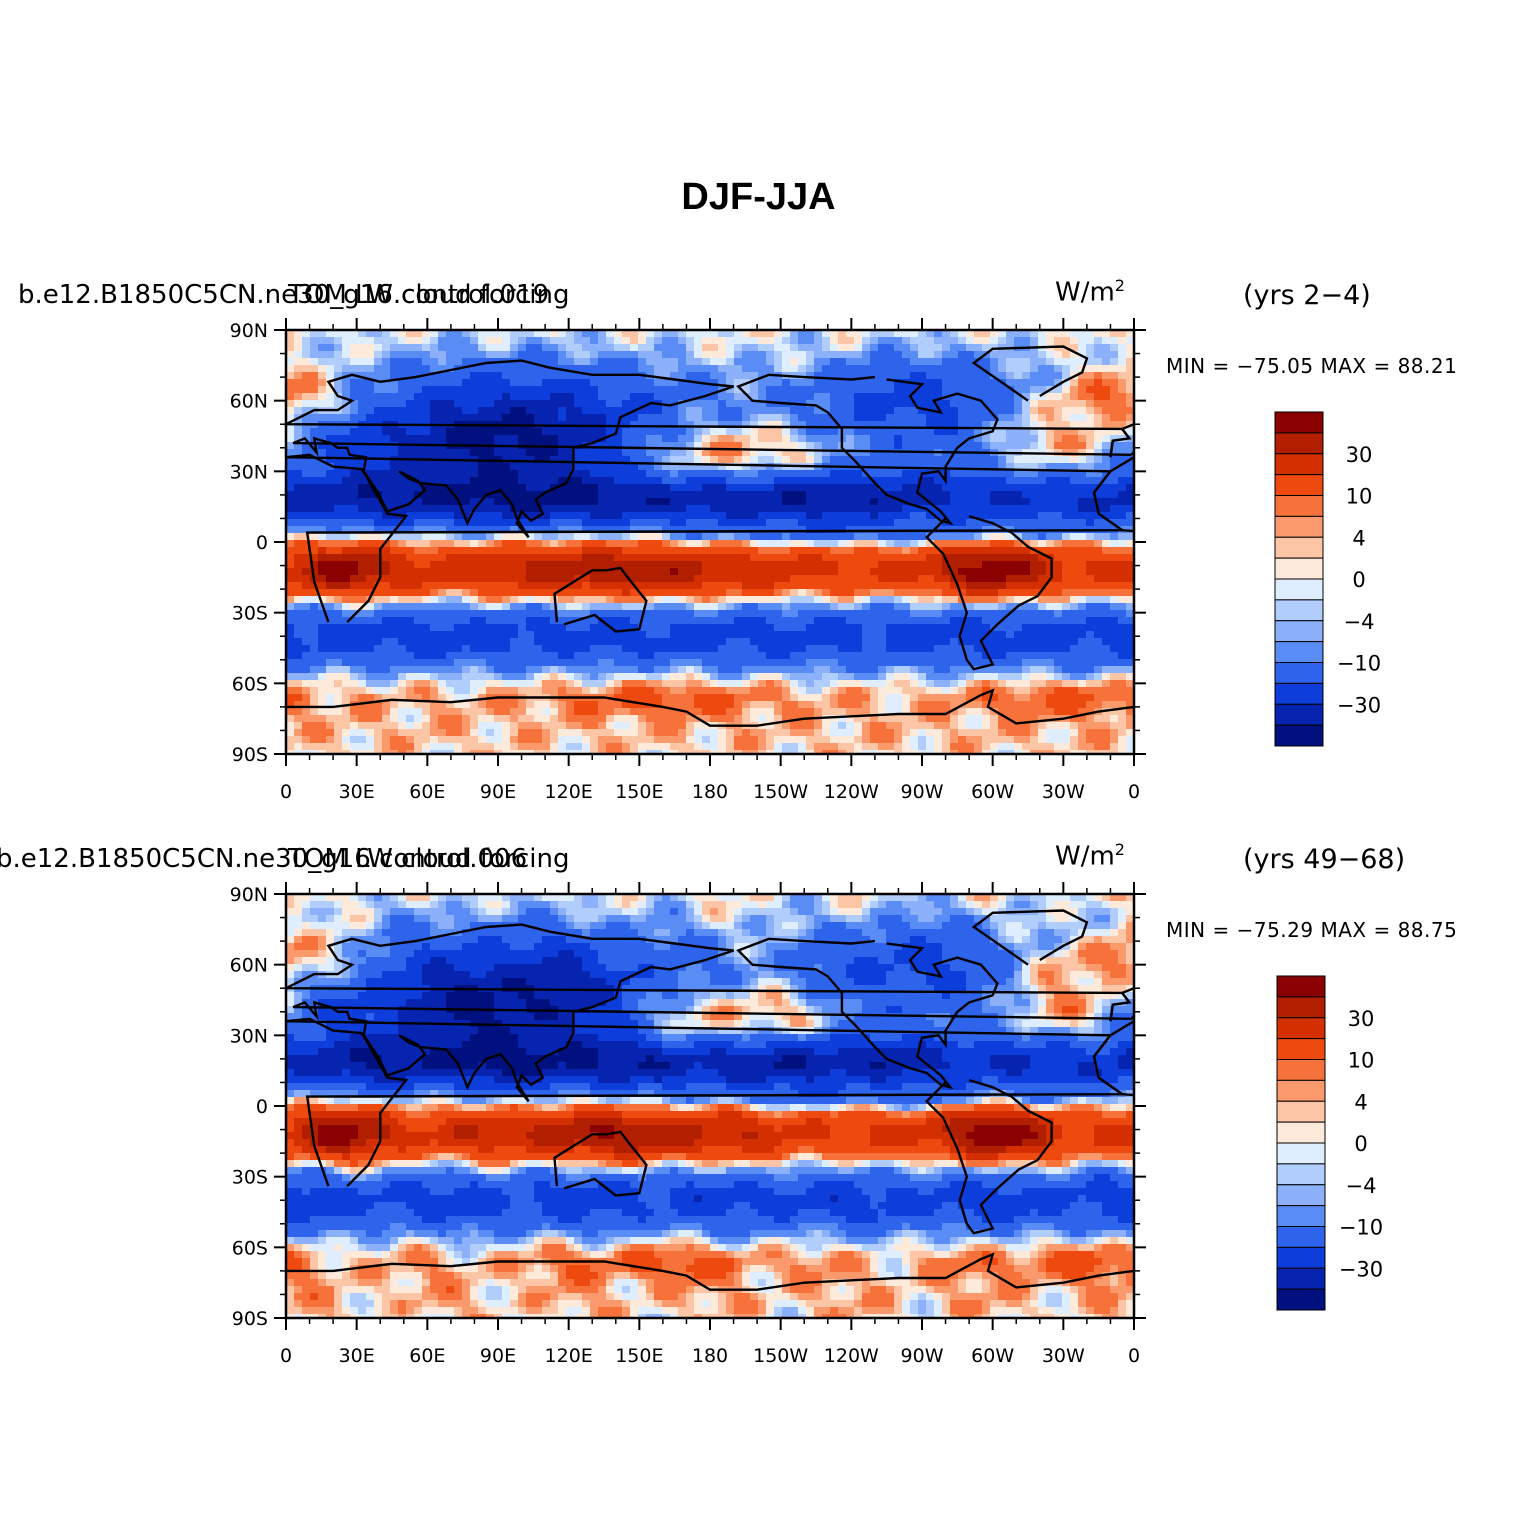  What do you see at coordinates (1324, 859) in the screenshot?
I see `years-label: (yrs 49−68)` at bounding box center [1324, 859].